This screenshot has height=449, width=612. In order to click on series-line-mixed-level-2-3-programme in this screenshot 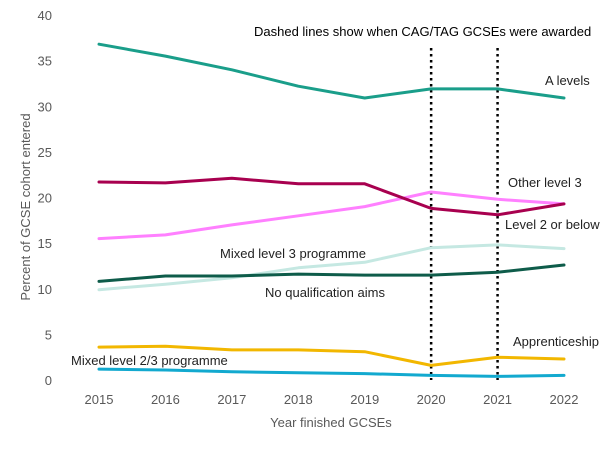, I will do `click(331, 372)`.